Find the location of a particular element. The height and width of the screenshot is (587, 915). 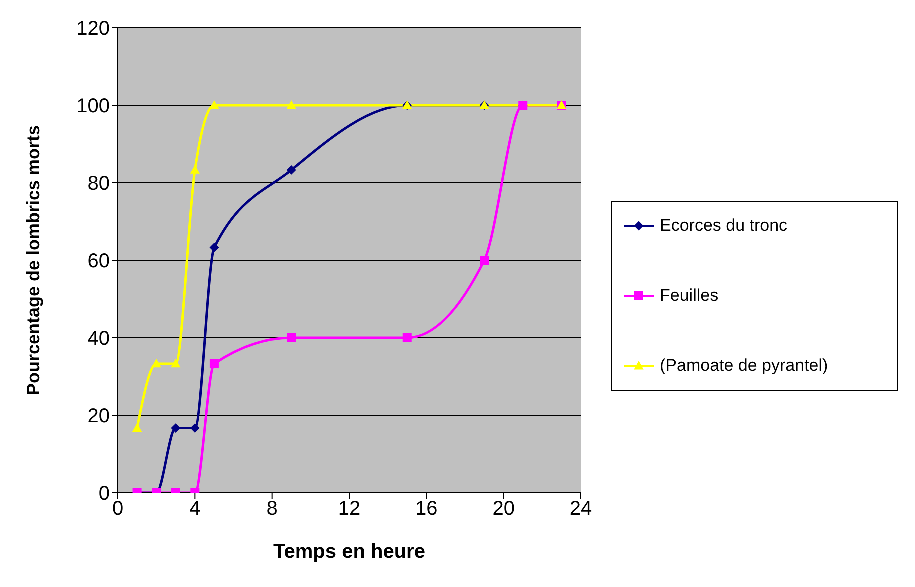

x-tick-label: 0 is located at coordinates (118, 509).